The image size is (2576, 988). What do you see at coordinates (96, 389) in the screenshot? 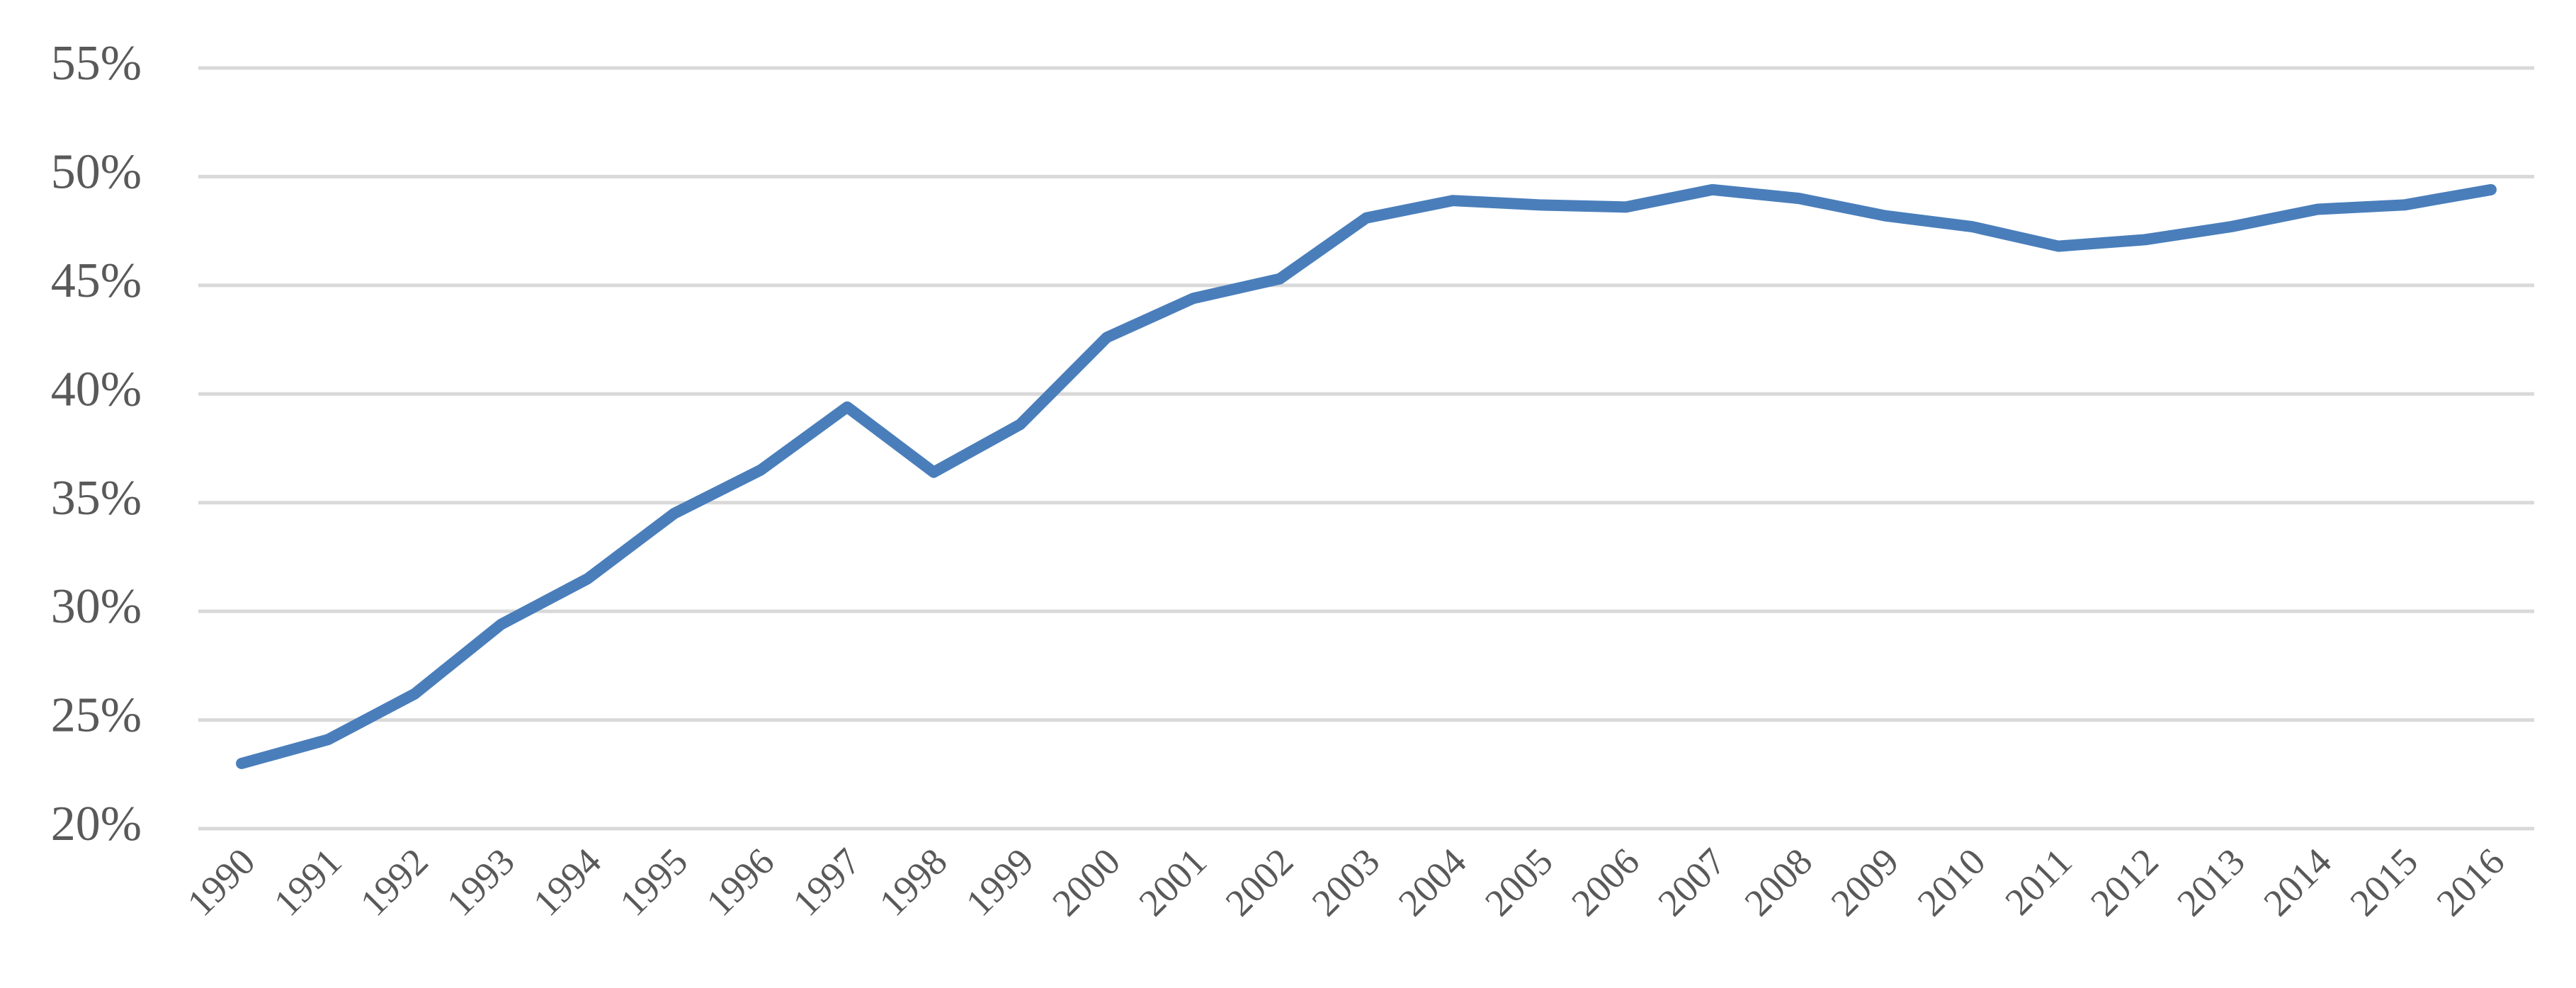
I see `y-tick-label: 40%` at bounding box center [96, 389].